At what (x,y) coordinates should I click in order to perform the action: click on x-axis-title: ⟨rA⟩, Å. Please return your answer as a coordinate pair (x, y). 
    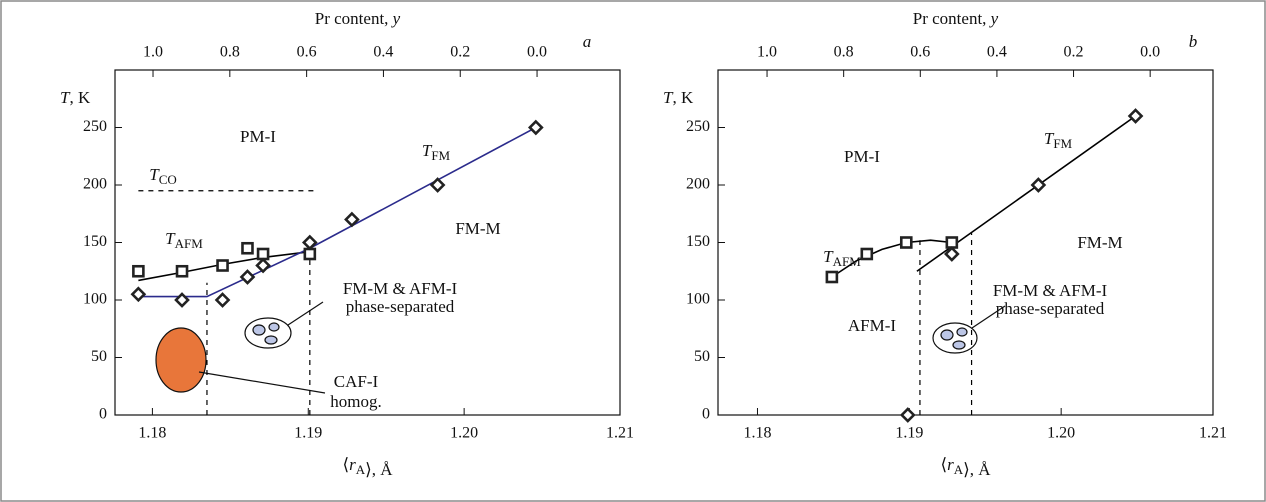
    Looking at the image, I should click on (966, 467).